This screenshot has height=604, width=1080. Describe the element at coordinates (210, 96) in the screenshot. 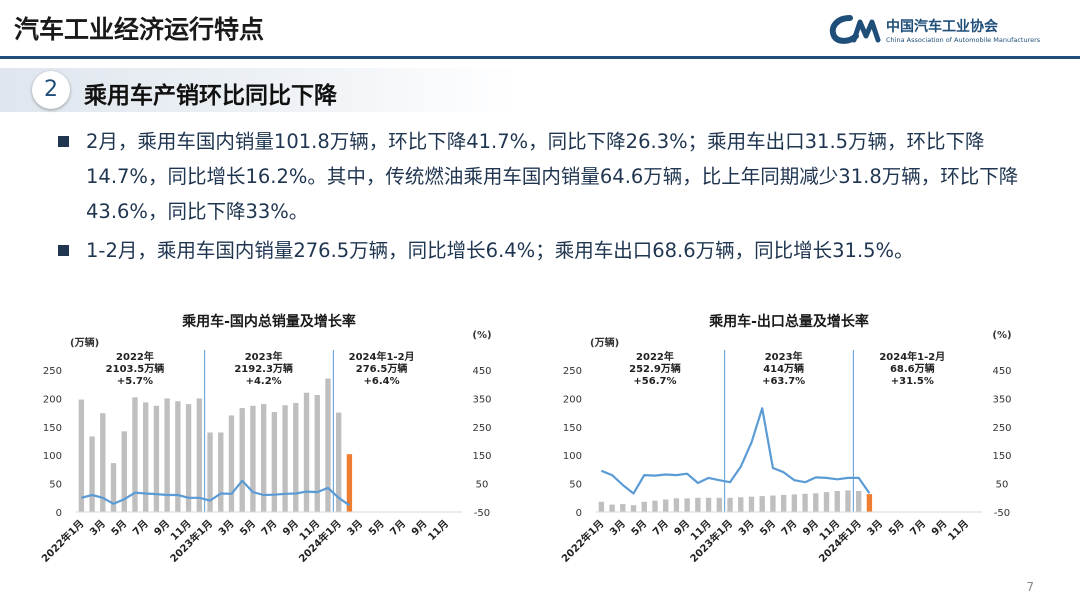

I see `section-title: 乘用车产销环比同比下降` at that location.